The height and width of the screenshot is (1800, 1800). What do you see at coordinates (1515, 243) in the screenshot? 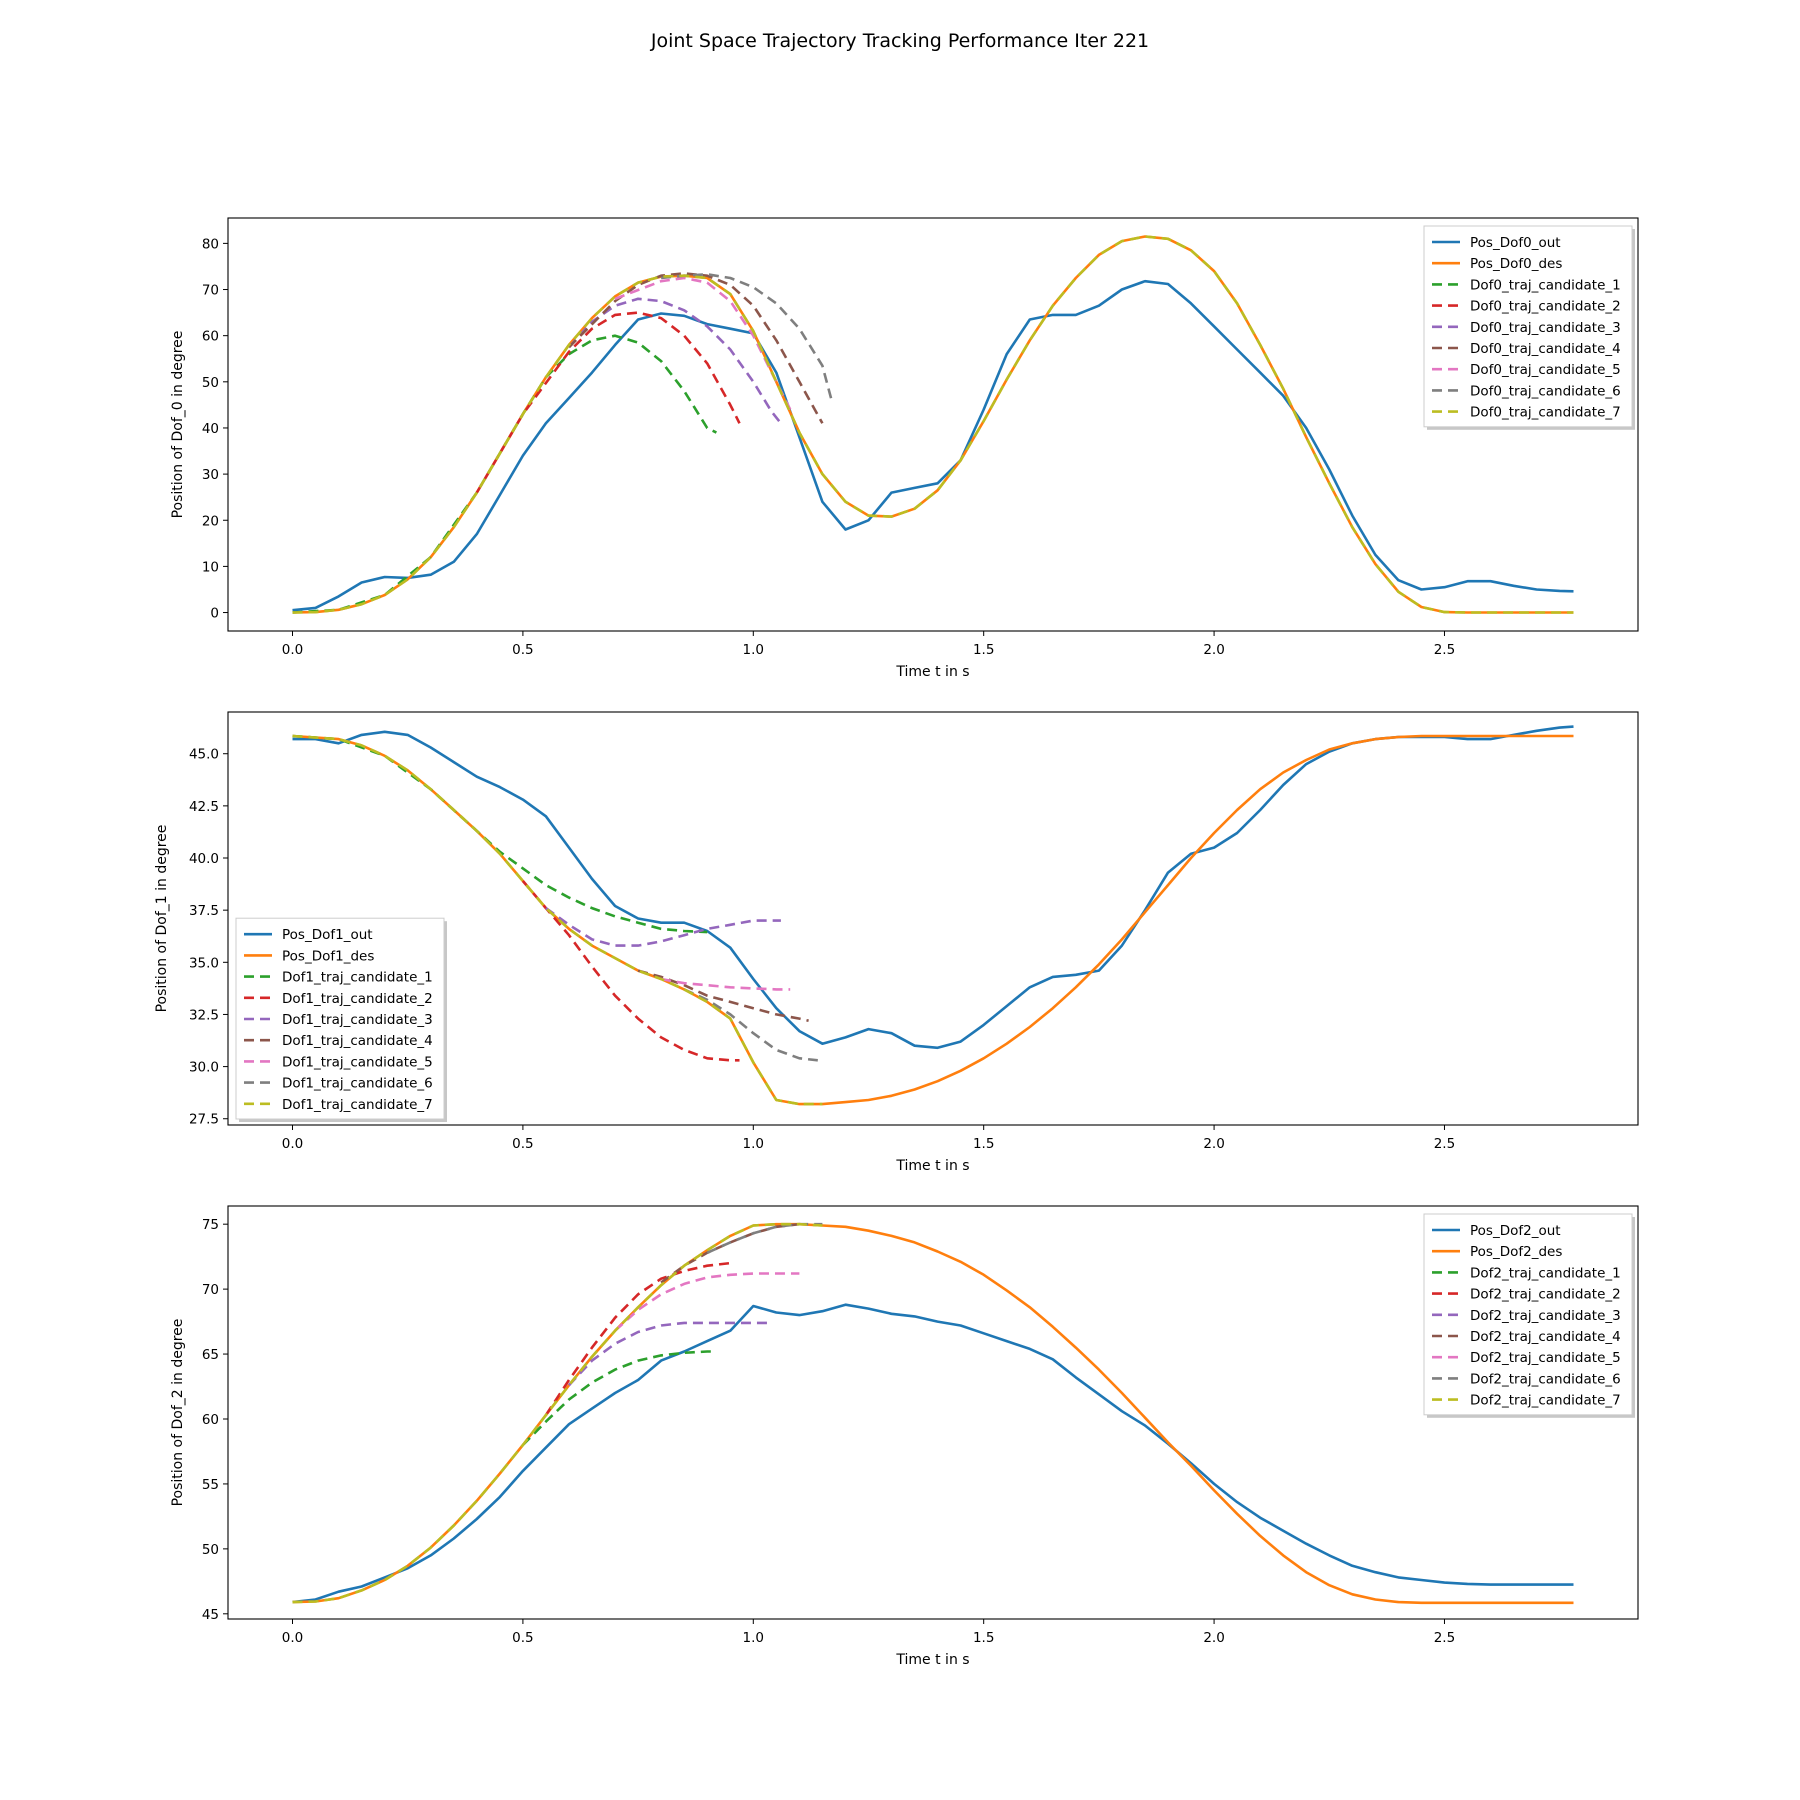
I see `legend-label: Pos_Dof0_out` at bounding box center [1515, 243].